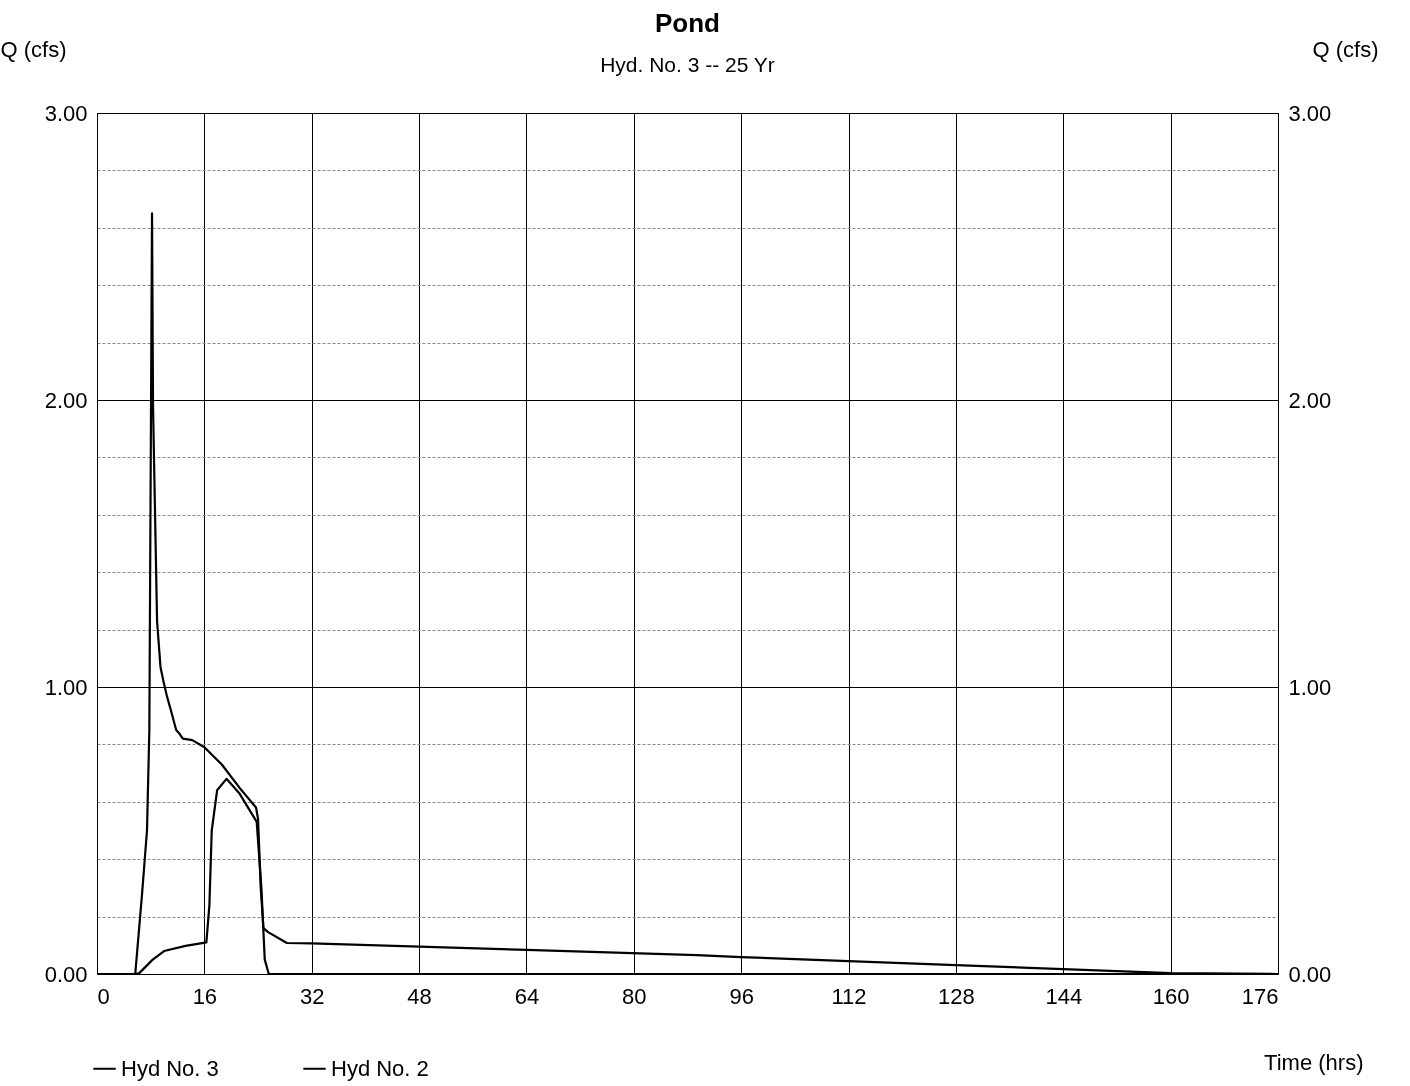 The height and width of the screenshot is (1086, 1410). I want to click on x-tick-label: 160, so click(1171, 996).